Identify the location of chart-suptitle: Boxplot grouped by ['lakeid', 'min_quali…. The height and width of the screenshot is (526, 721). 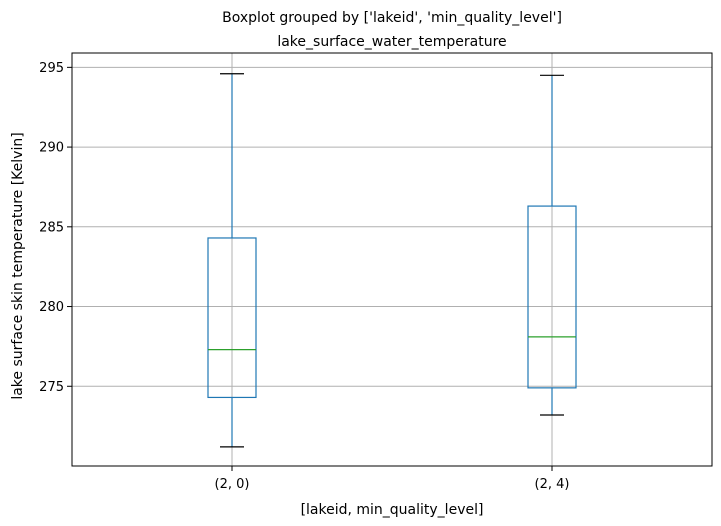
(392, 18).